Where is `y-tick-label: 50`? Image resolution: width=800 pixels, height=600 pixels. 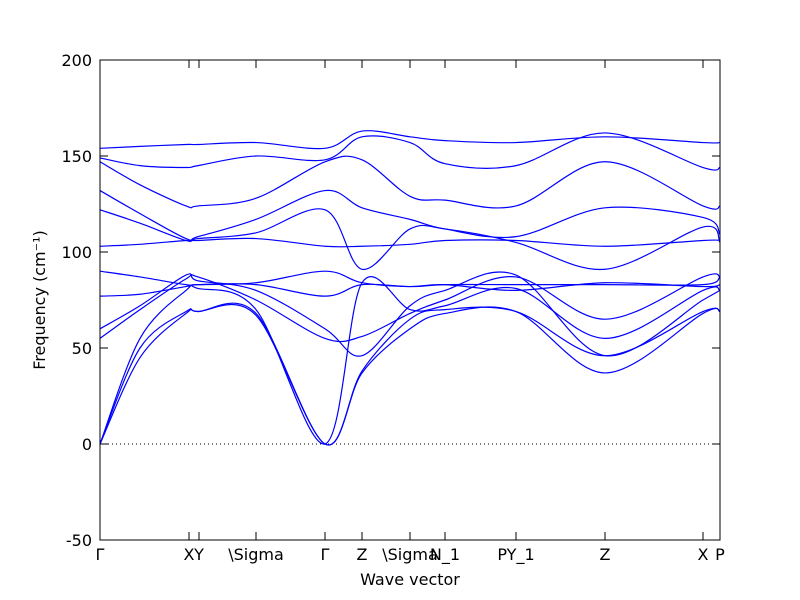
y-tick-label: 50 is located at coordinates (82, 348).